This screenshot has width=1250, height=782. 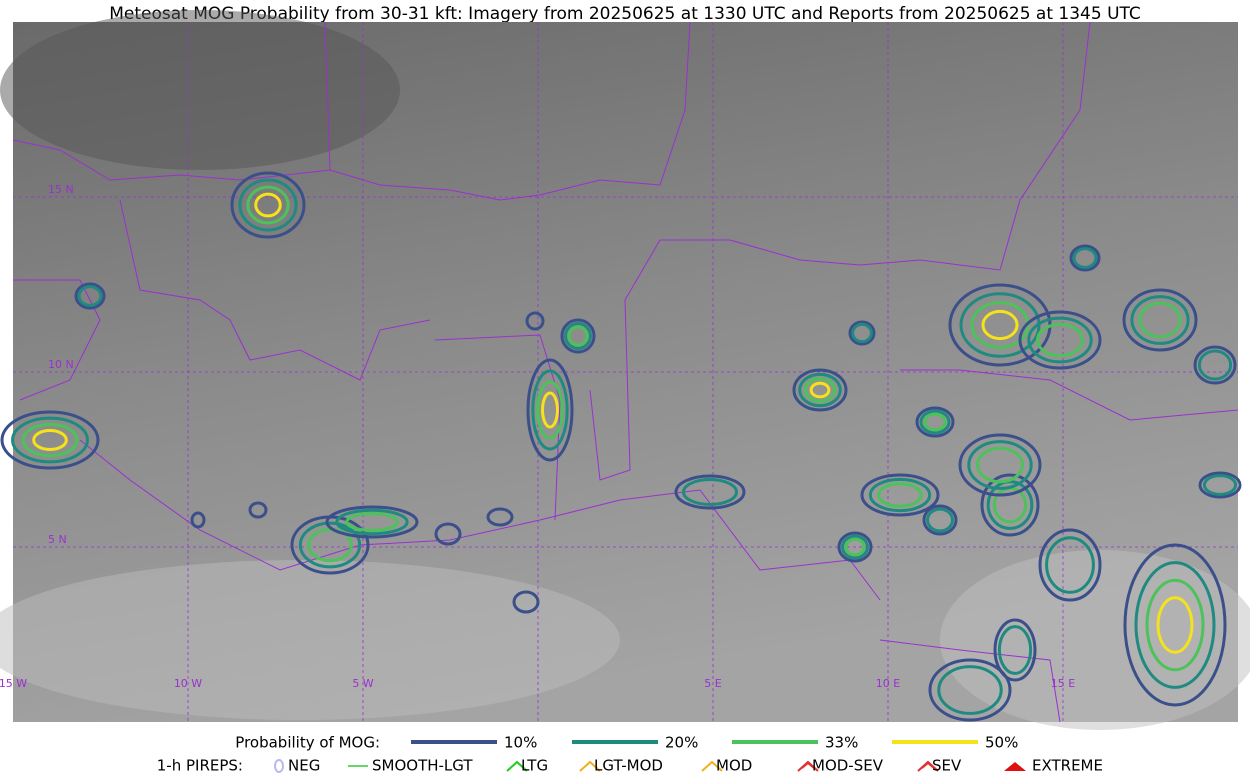 What do you see at coordinates (681, 743) in the screenshot?
I see `legend-entry: 20%` at bounding box center [681, 743].